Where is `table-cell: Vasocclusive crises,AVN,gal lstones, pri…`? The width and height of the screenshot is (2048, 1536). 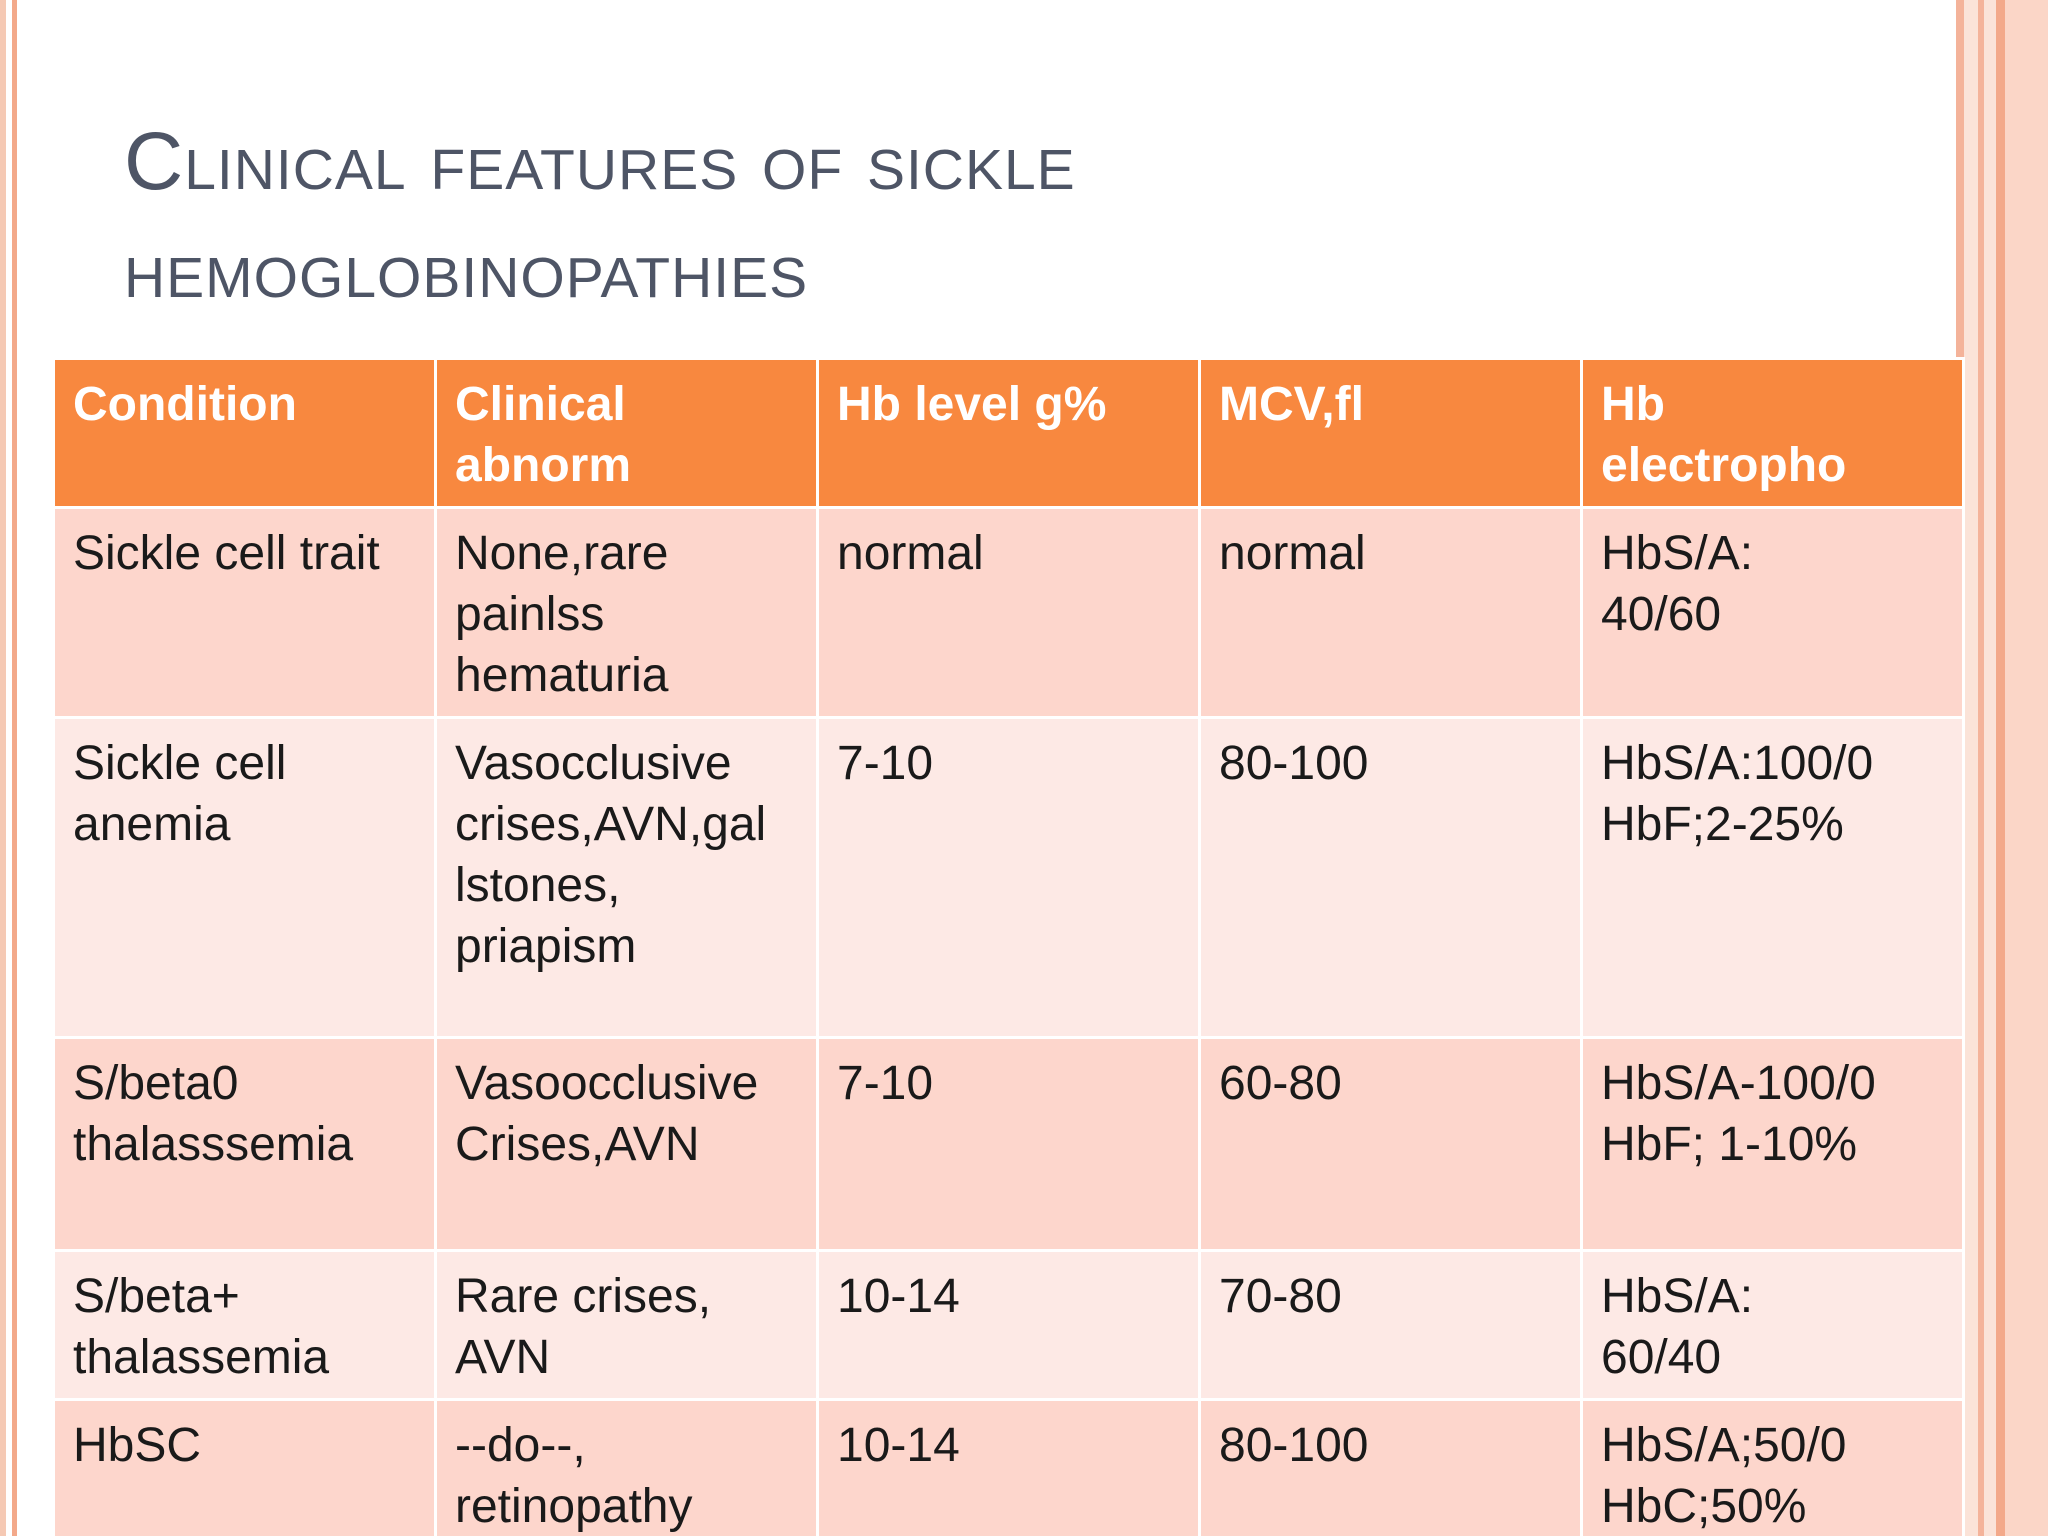 table-cell: Vasocclusive crises,AVN,gal lstones, pri… is located at coordinates (626, 877).